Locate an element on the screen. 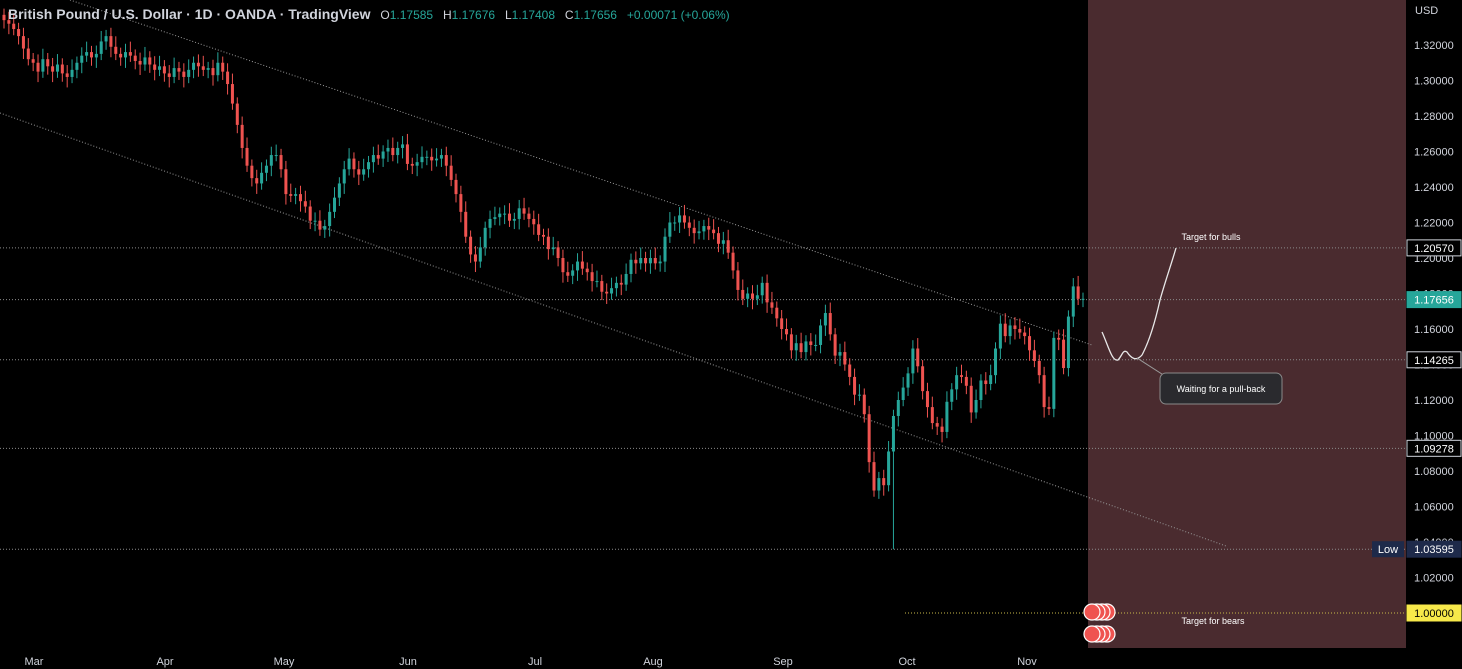  y-tick-label: 1.22000 is located at coordinates (1434, 224).